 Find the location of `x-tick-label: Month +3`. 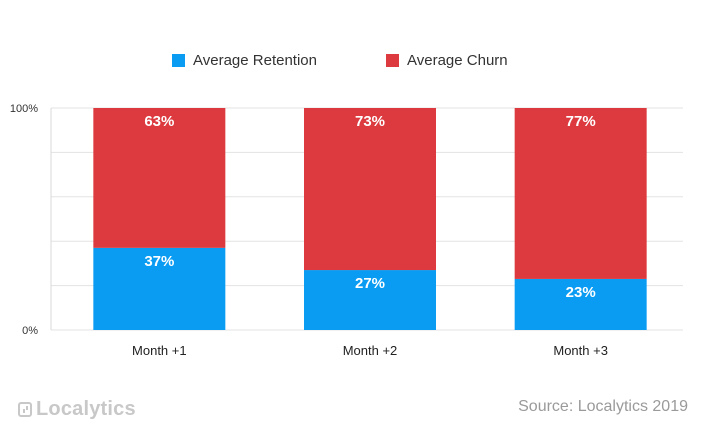

x-tick-label: Month +3 is located at coordinates (580, 350).